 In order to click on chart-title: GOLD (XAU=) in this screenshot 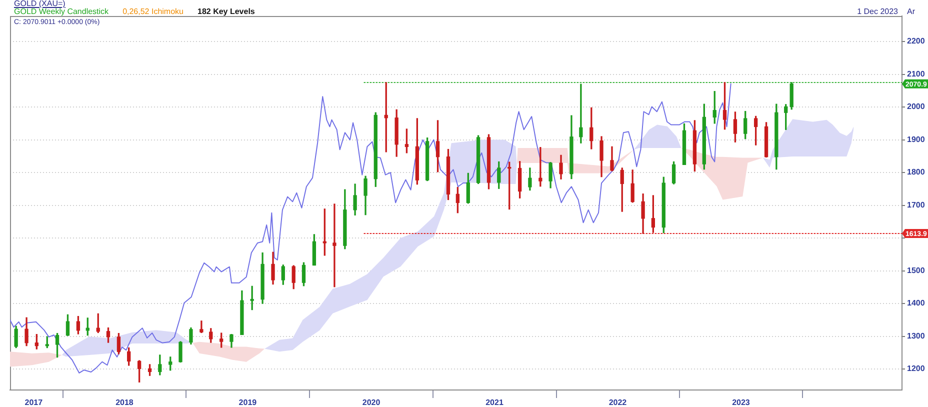, I will do `click(40, 4)`.